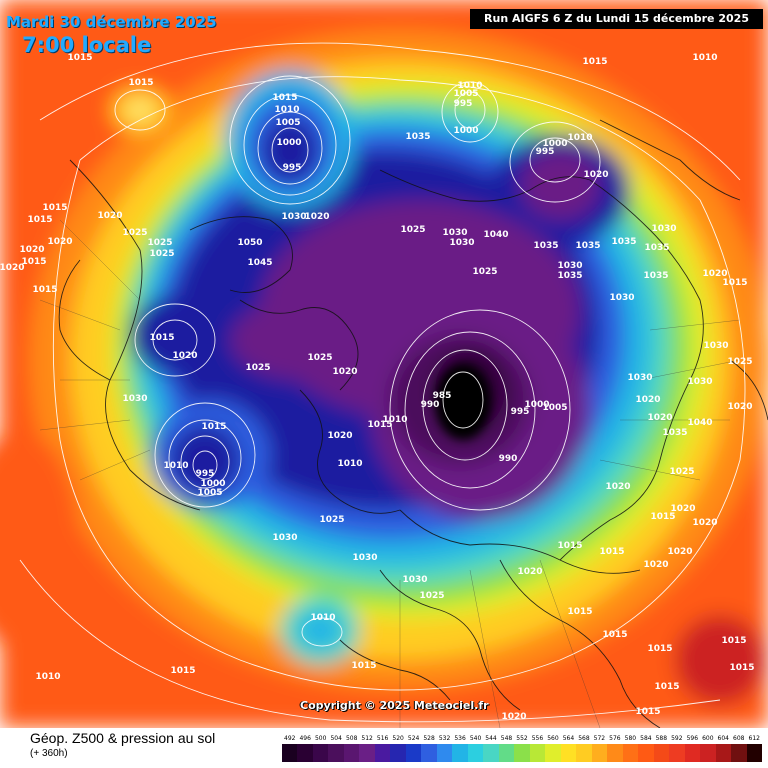 Image resolution: width=768 pixels, height=768 pixels. Describe the element at coordinates (553, 738) in the screenshot. I see `color-scale-tick: 560` at that location.